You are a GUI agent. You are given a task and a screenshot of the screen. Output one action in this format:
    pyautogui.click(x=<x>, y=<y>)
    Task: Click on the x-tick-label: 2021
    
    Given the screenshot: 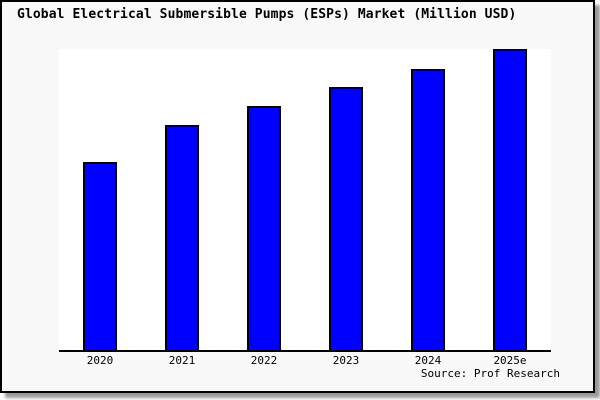 What is the action you would take?
    pyautogui.click(x=182, y=360)
    